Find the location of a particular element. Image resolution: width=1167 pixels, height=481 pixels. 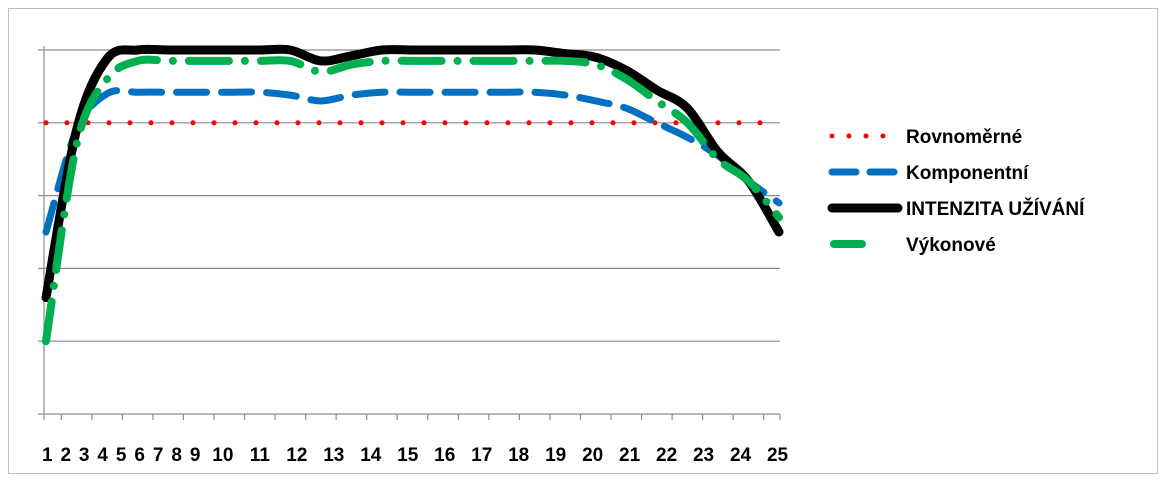

x-tick-label: 8 is located at coordinates (176, 455).